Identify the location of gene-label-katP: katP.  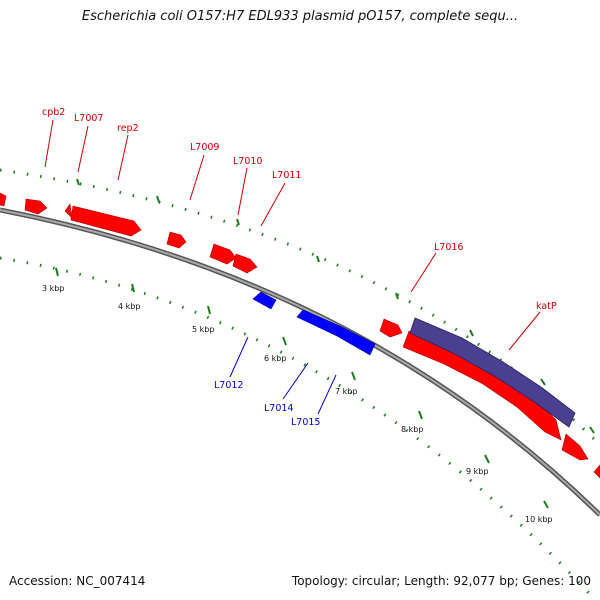
(546, 306).